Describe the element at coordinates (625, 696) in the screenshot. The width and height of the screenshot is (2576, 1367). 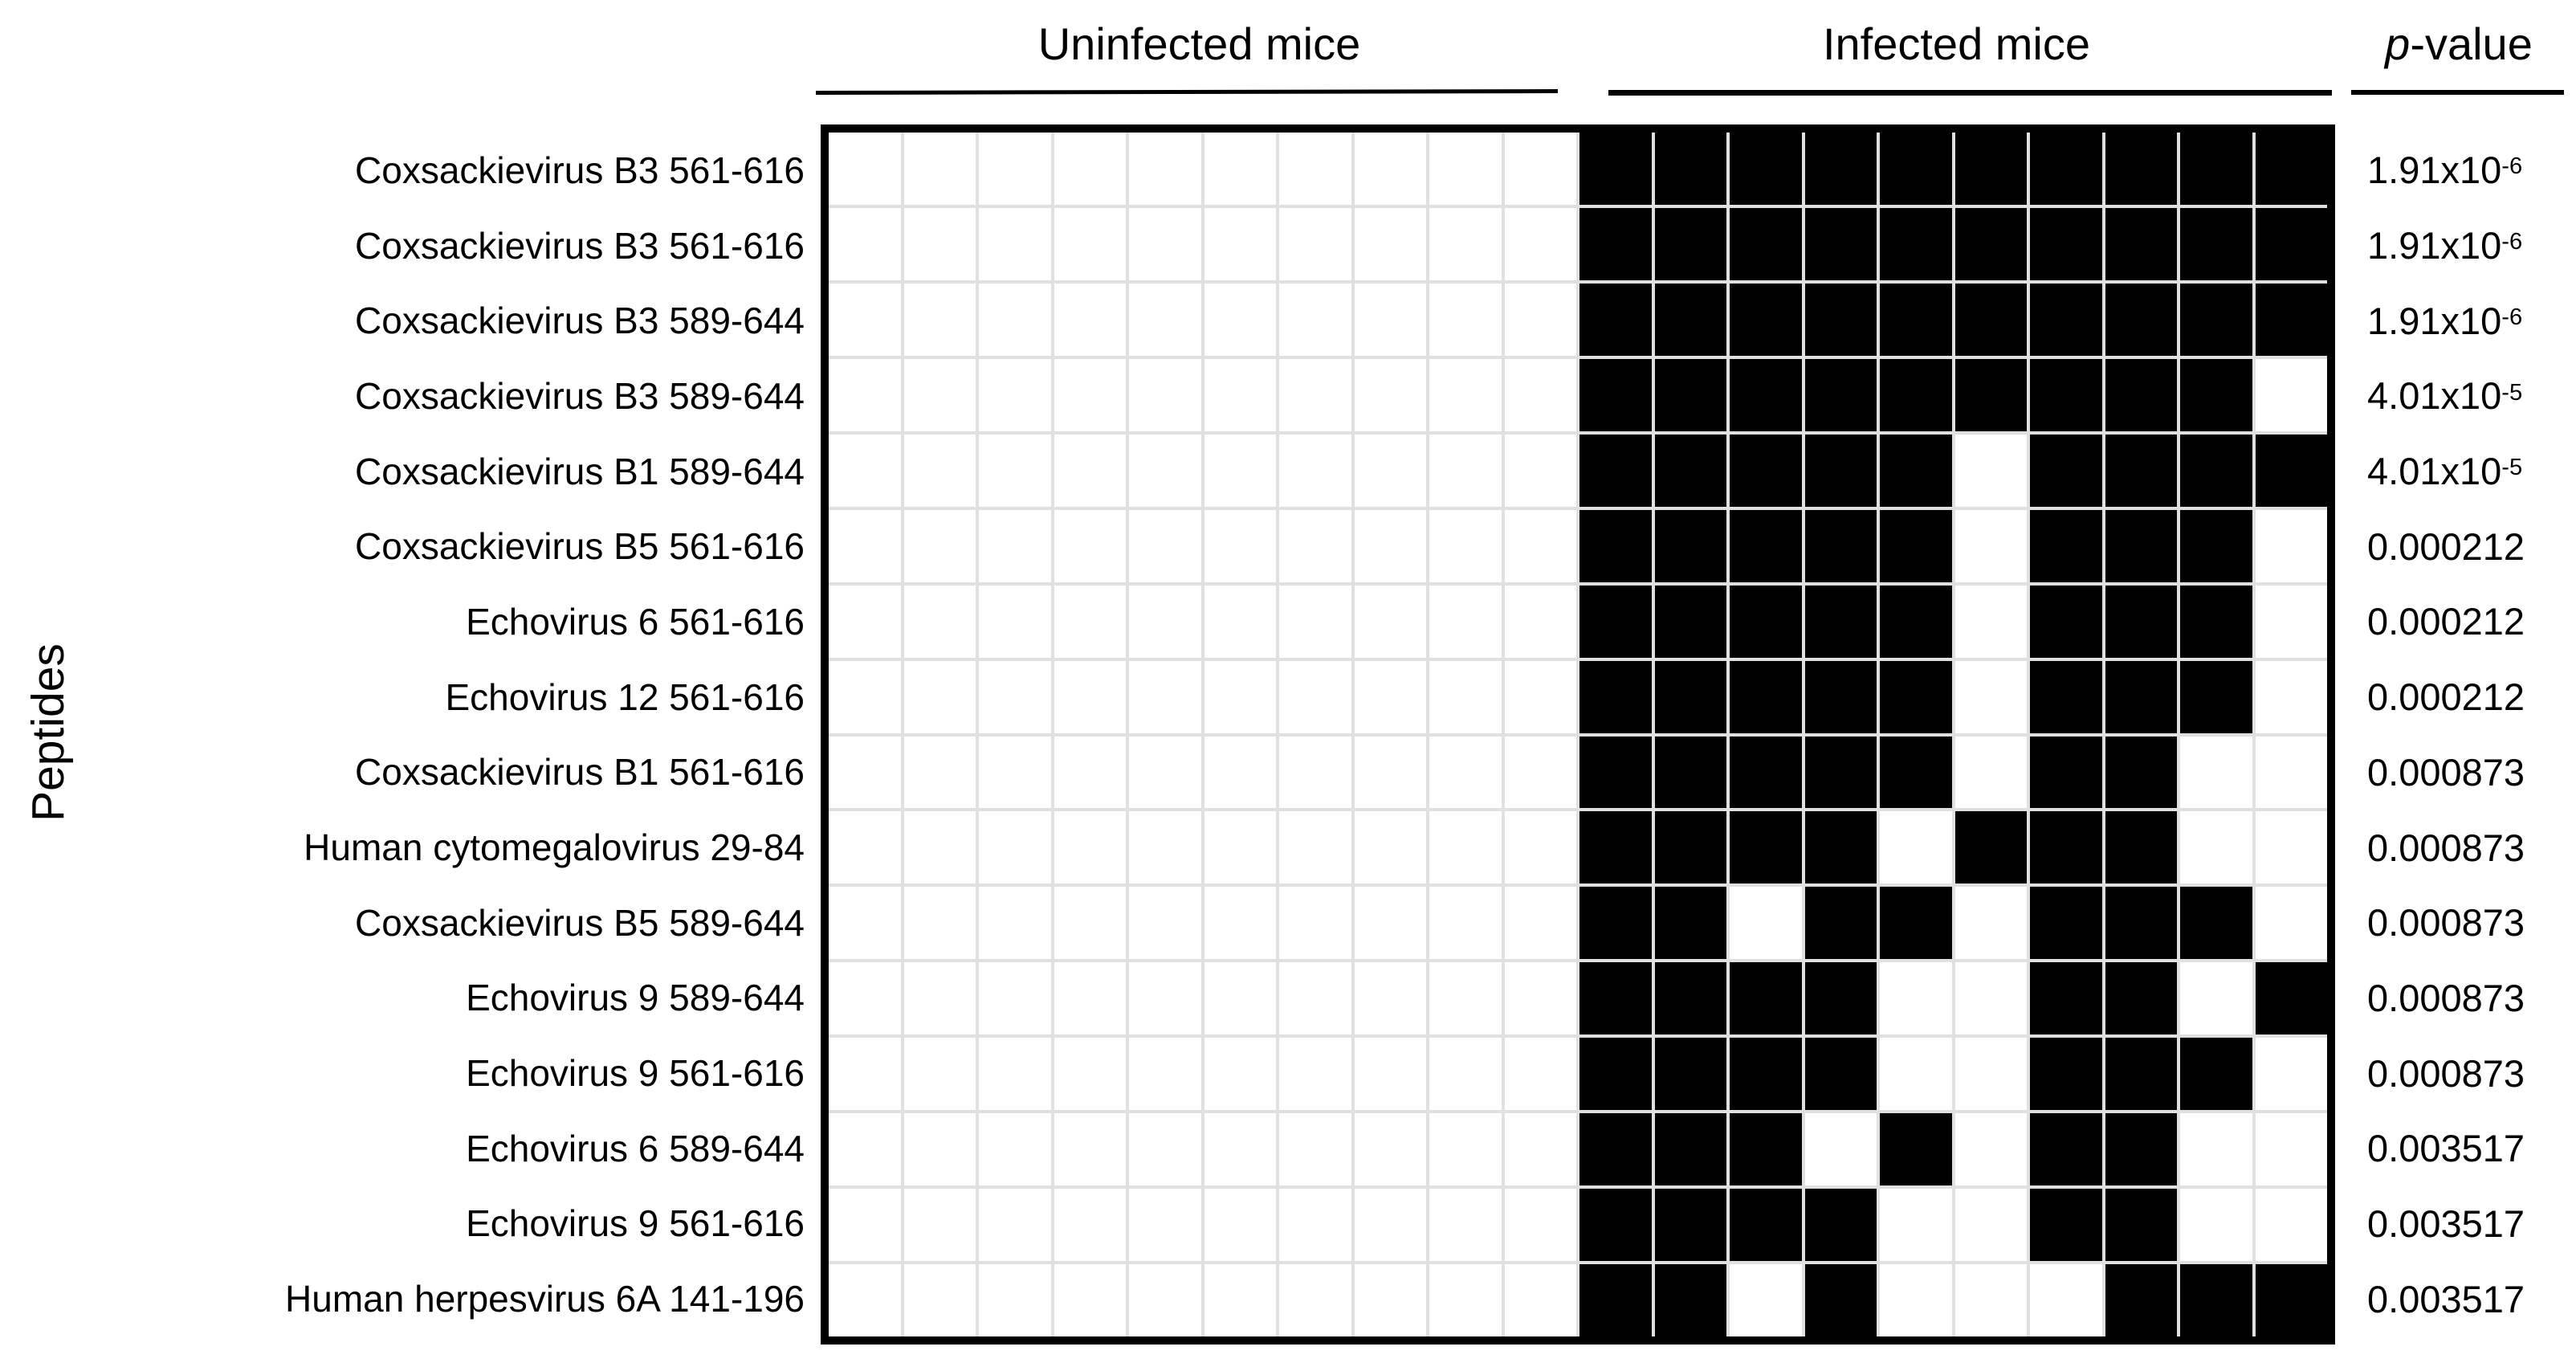
I see `row-label-peptide: Echovirus 12 561-616` at that location.